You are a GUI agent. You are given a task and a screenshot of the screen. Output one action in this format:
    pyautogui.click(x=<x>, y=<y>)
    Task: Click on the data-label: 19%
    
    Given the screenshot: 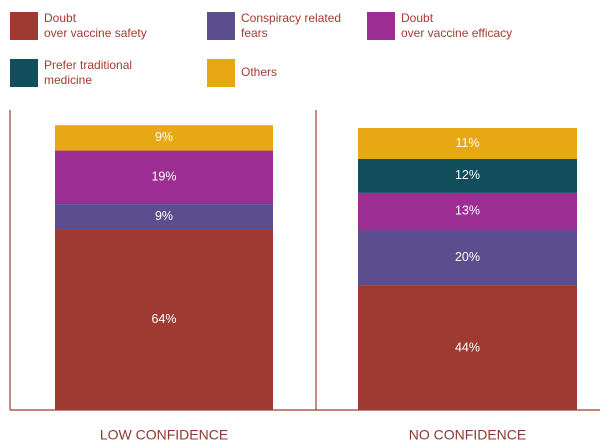 What is the action you would take?
    pyautogui.click(x=163, y=177)
    